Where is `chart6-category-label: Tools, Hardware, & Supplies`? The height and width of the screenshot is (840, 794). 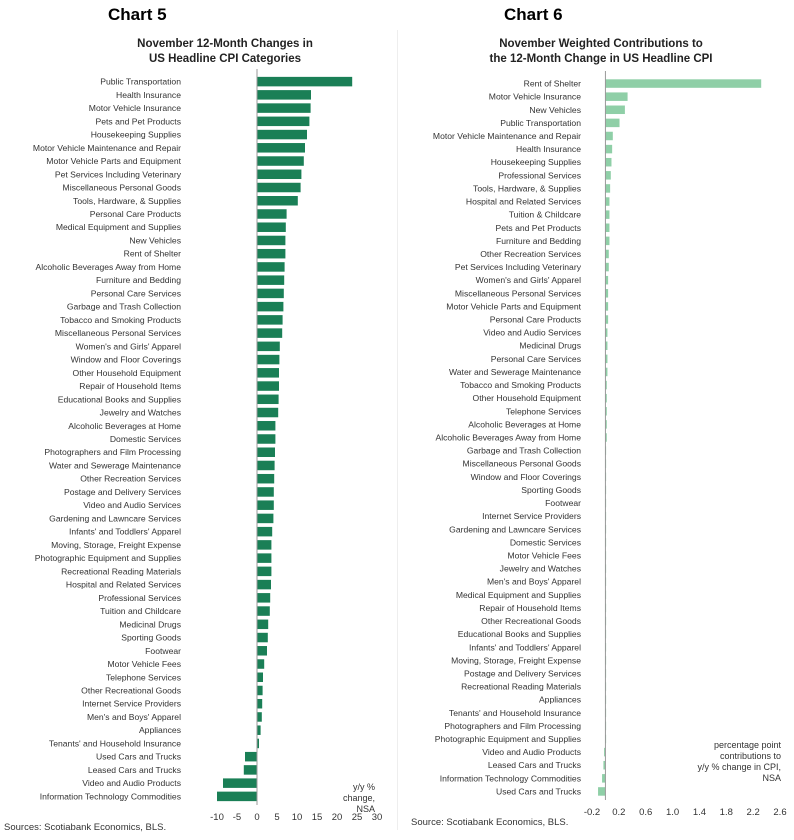 chart6-category-label: Tools, Hardware, & Supplies is located at coordinates (527, 188).